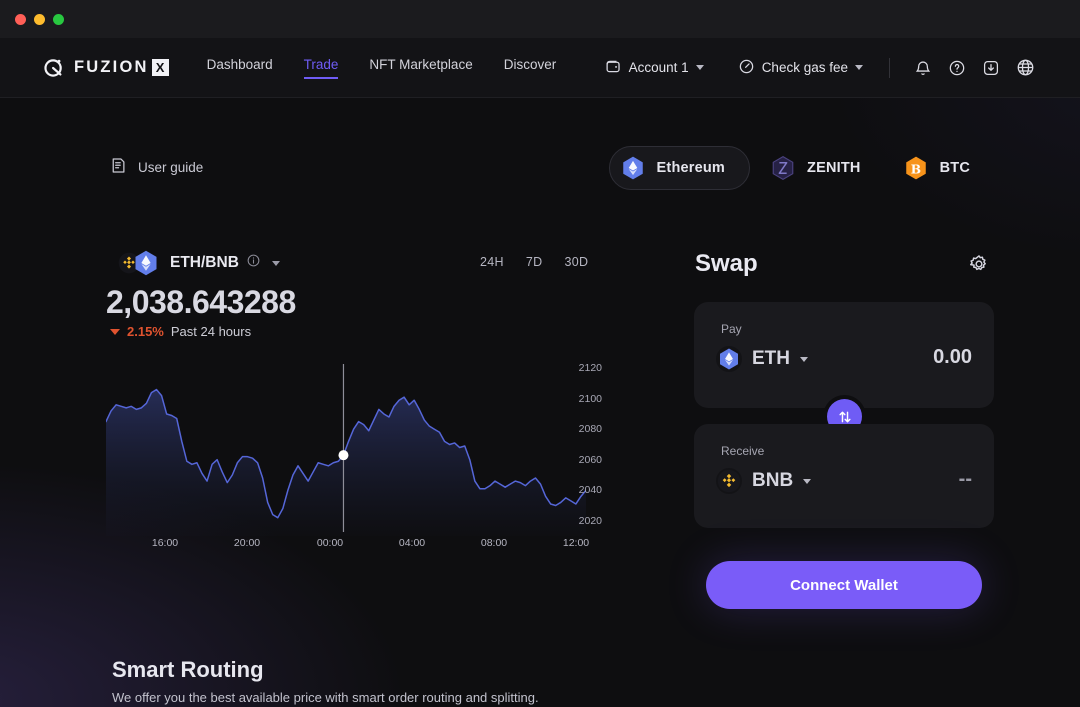 The image size is (1080, 707). I want to click on info-icon, so click(253, 263).